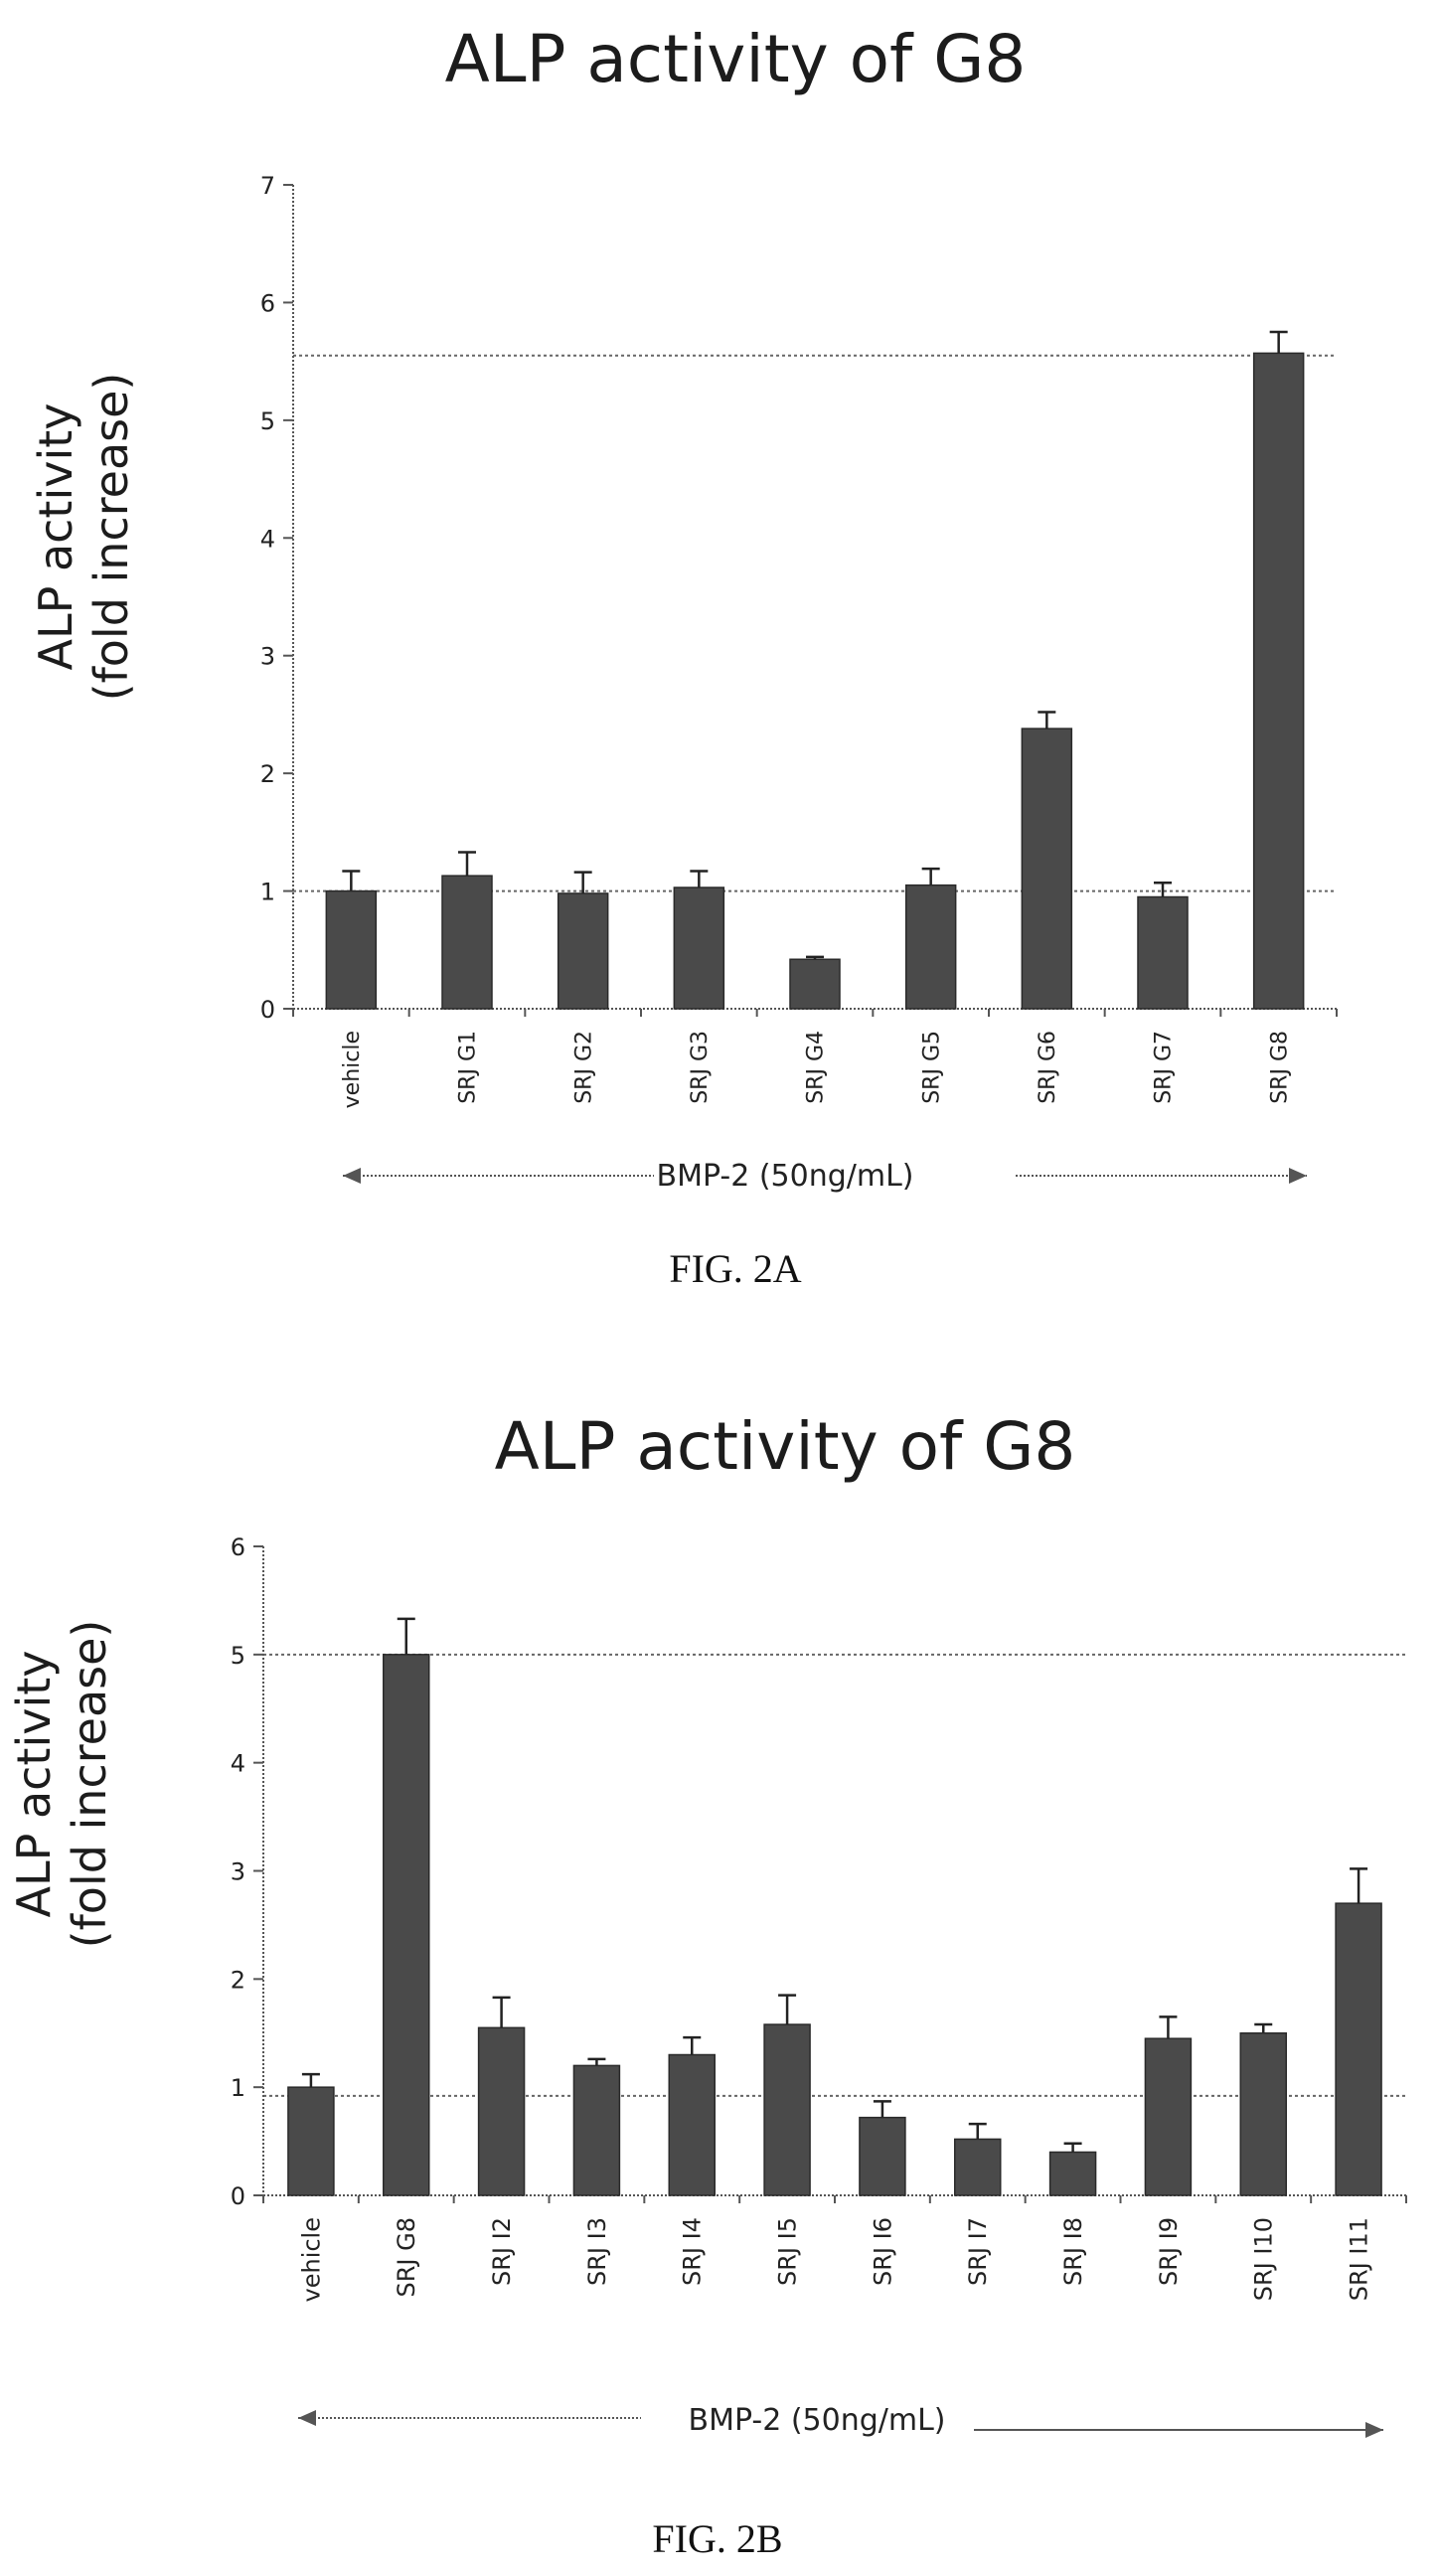  What do you see at coordinates (1374, 2430) in the screenshot?
I see `chart-b-arrow-right-head` at bounding box center [1374, 2430].